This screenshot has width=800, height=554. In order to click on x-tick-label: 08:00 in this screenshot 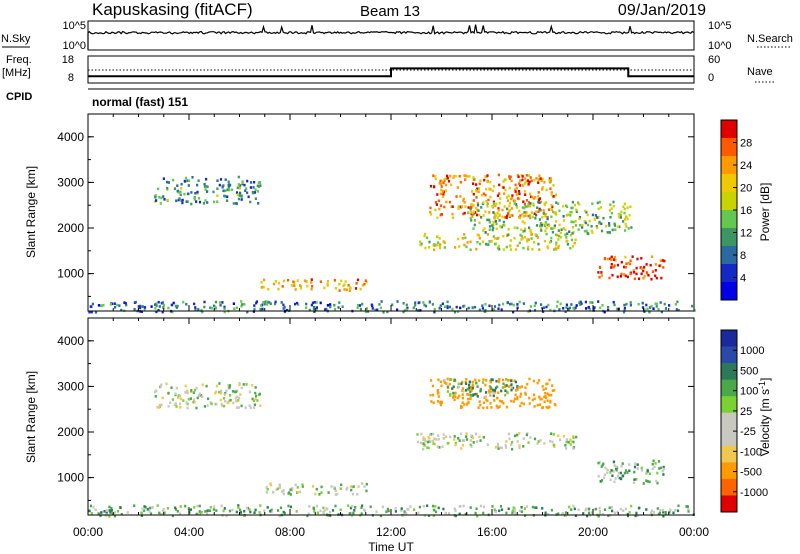, I will do `click(290, 532)`.